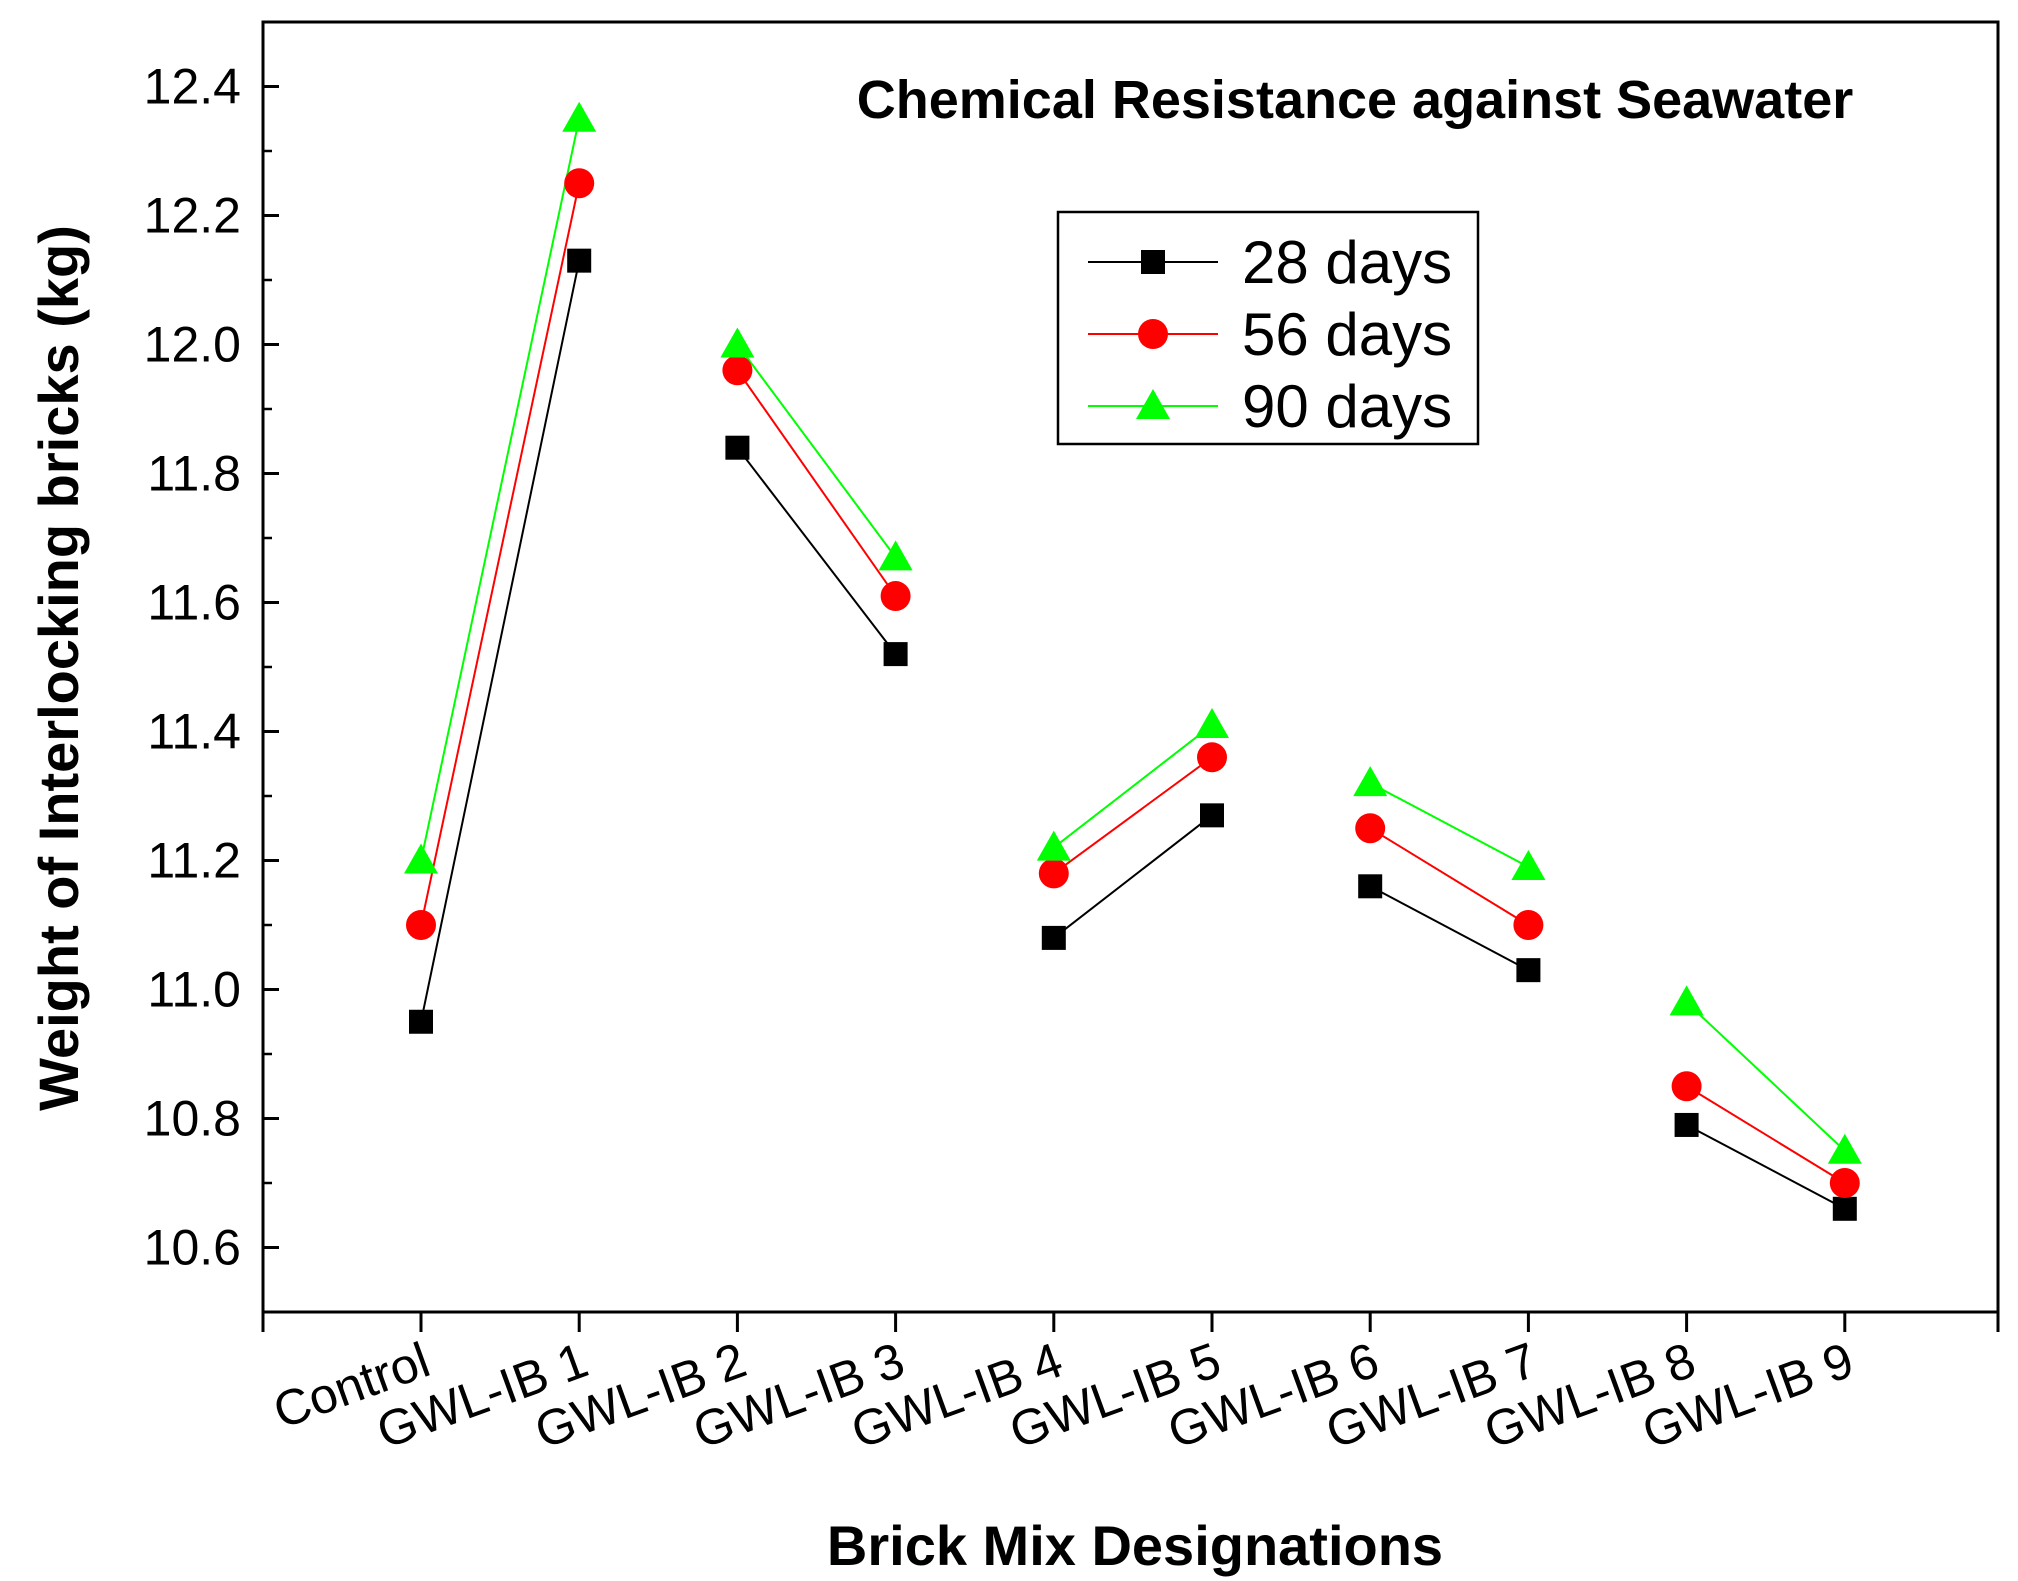 Image resolution: width=2018 pixels, height=1581 pixels. I want to click on y-axis-title: Weight of Interlocking bricks (kg), so click(58, 668).